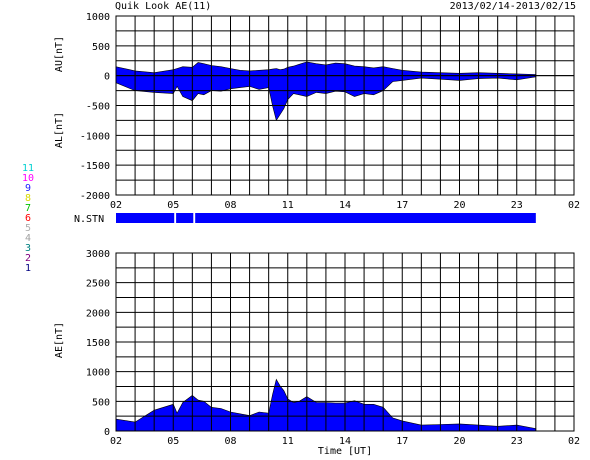 This screenshot has width=590, height=460. I want to click on legend-entry: 8, so click(28, 198).